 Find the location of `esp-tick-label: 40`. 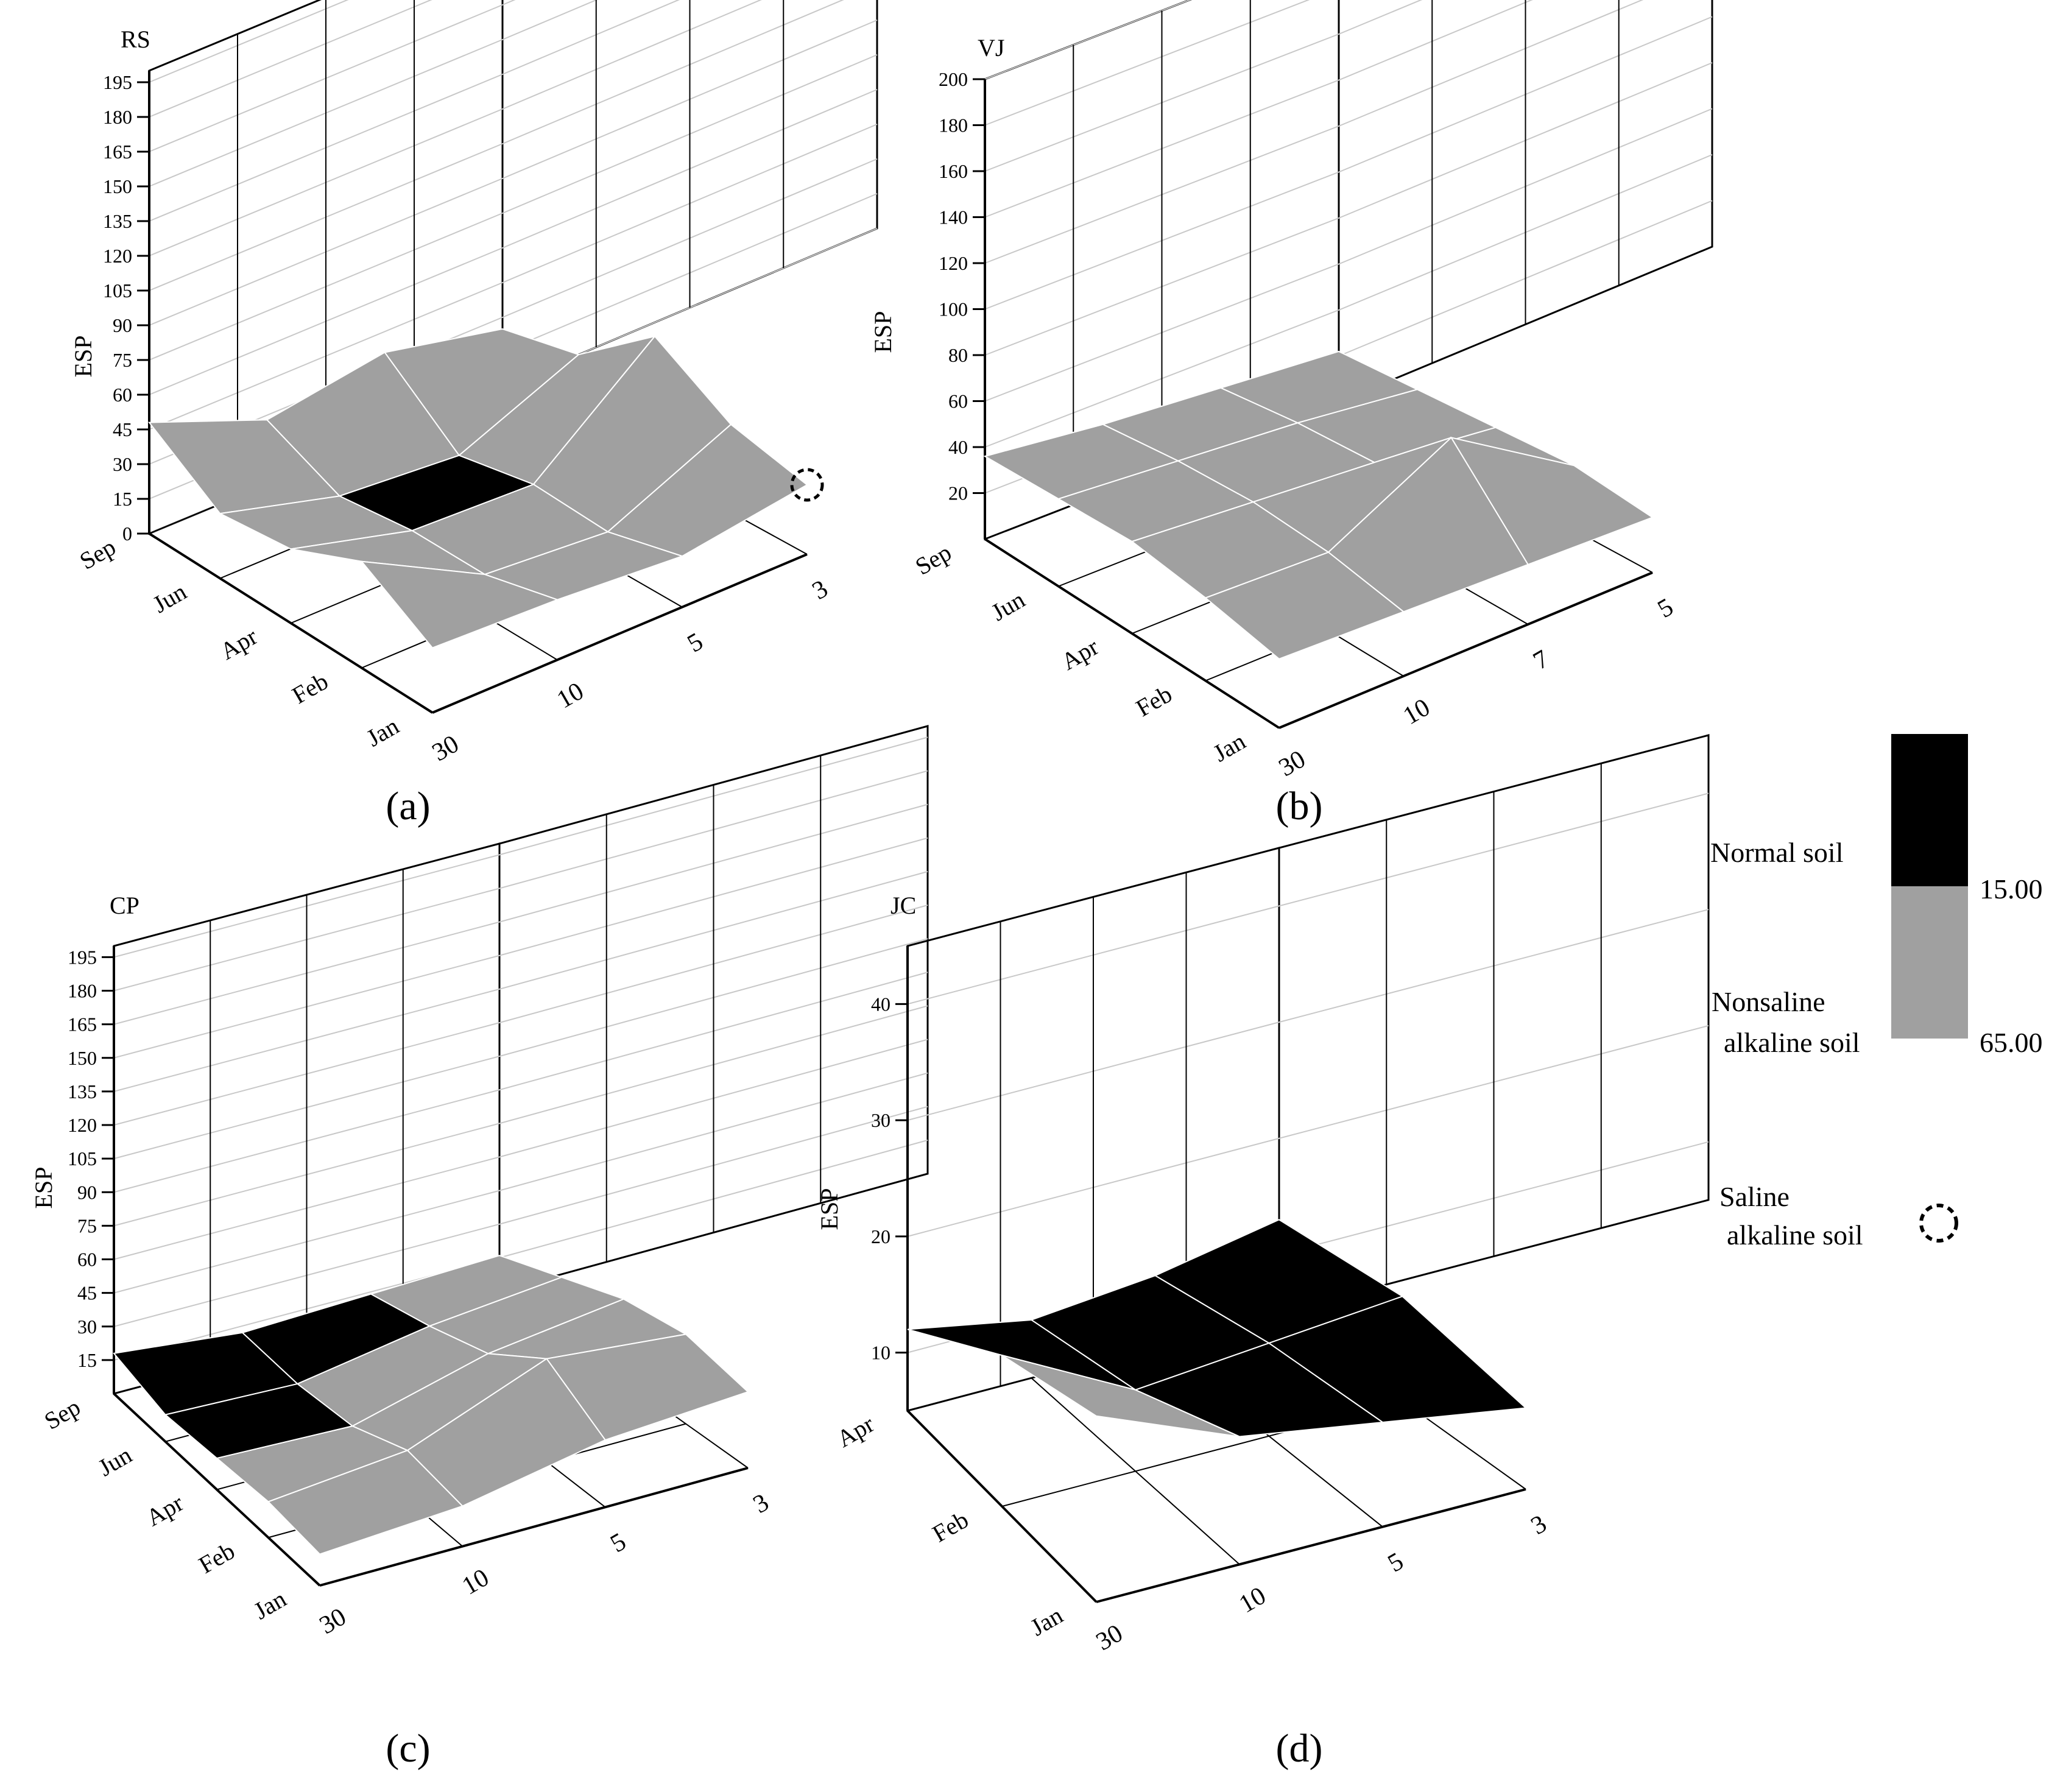

esp-tick-label: 40 is located at coordinates (880, 1004).